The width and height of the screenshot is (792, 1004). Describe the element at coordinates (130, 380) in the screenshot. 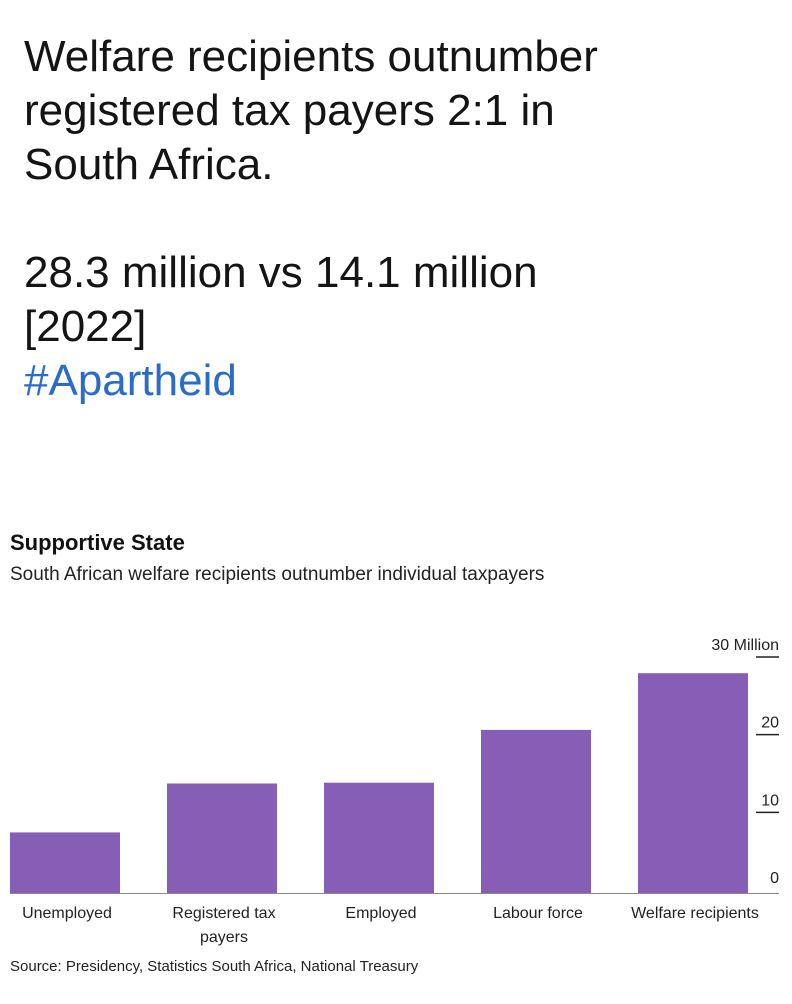

I see `hashtag-link: #Apartheid` at that location.